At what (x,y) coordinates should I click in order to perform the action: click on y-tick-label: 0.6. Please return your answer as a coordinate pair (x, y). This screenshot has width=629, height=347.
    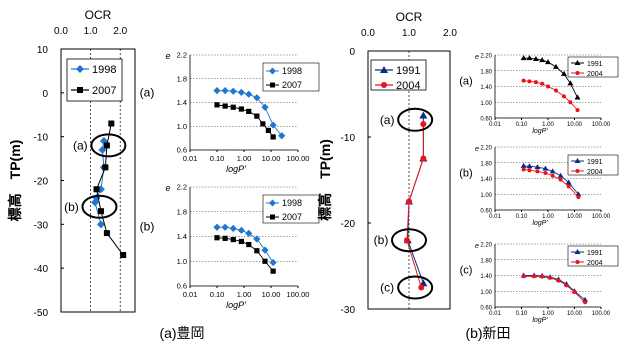
    Looking at the image, I should click on (182, 286).